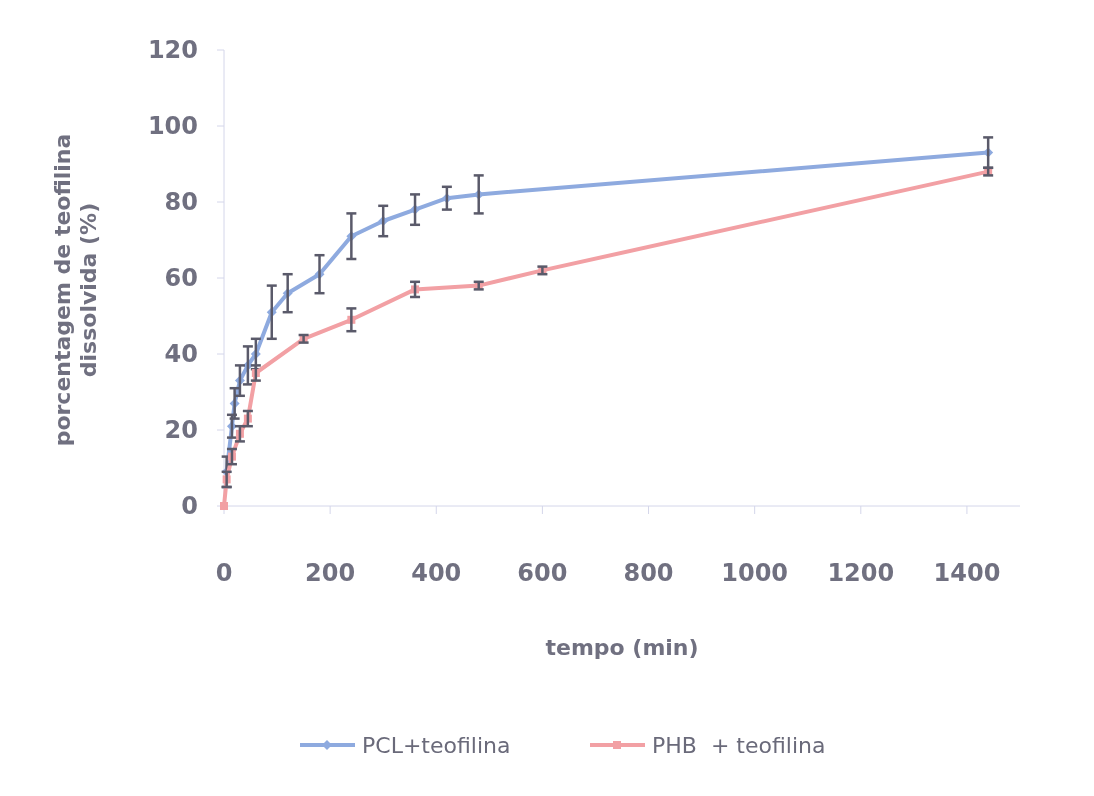 The height and width of the screenshot is (796, 1094). What do you see at coordinates (967, 573) in the screenshot?
I see `x-tick-label: 1400` at bounding box center [967, 573].